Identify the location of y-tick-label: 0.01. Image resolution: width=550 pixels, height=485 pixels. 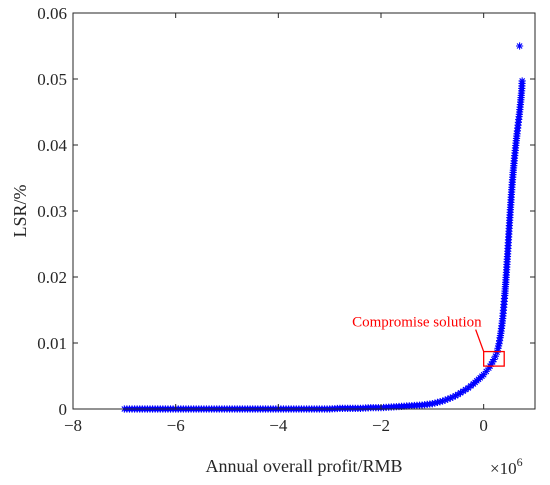
(52, 343).